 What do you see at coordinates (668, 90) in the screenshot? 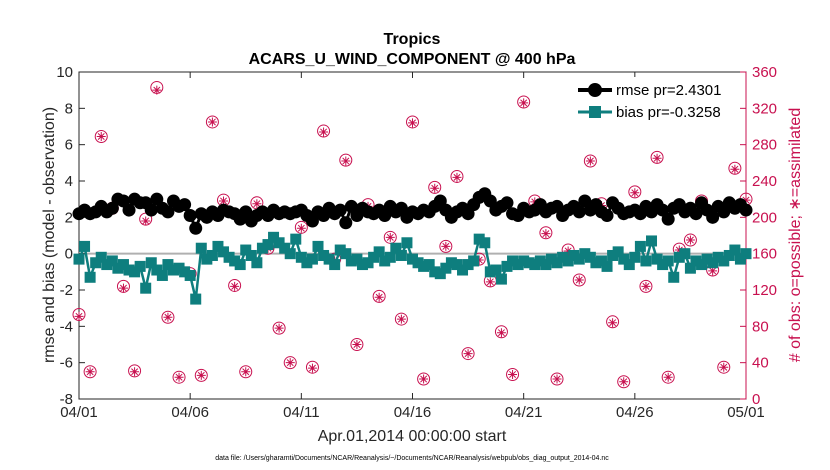
I see `legend-rmse-label: rmse pr=2.4301` at bounding box center [668, 90].